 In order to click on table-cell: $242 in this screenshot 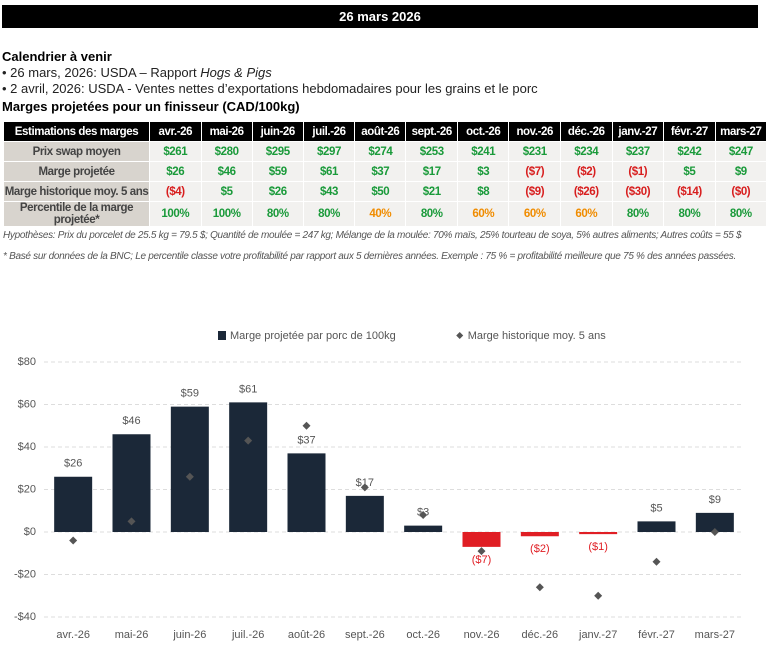, I will do `click(689, 151)`.